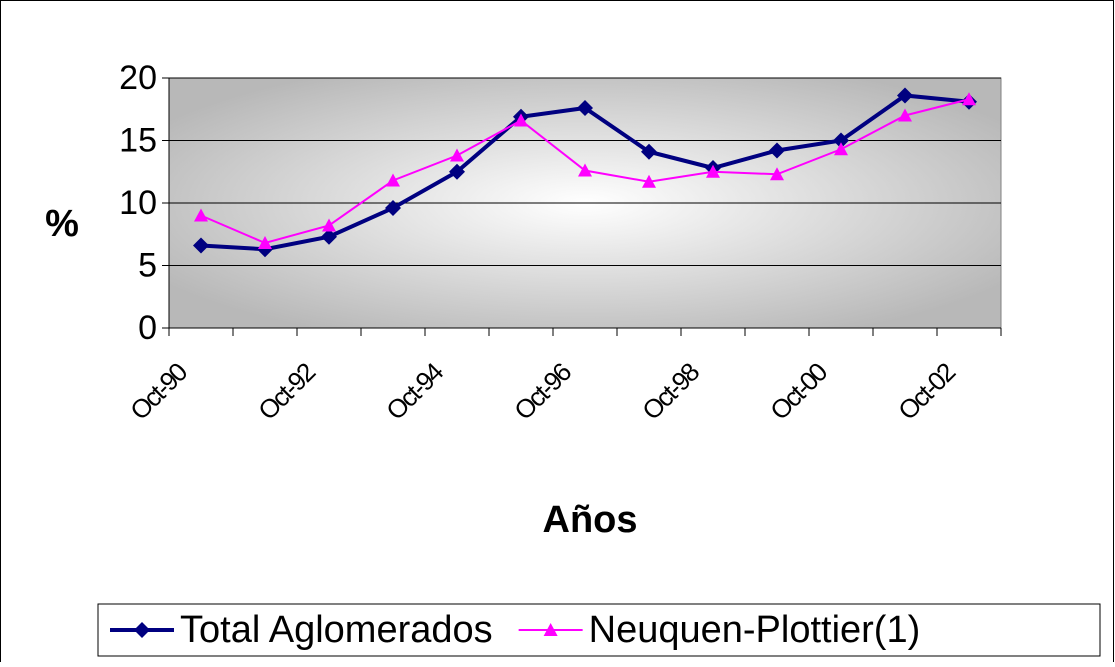 The image size is (1115, 667). I want to click on legend-label: Total Aglomerados, so click(336, 630).